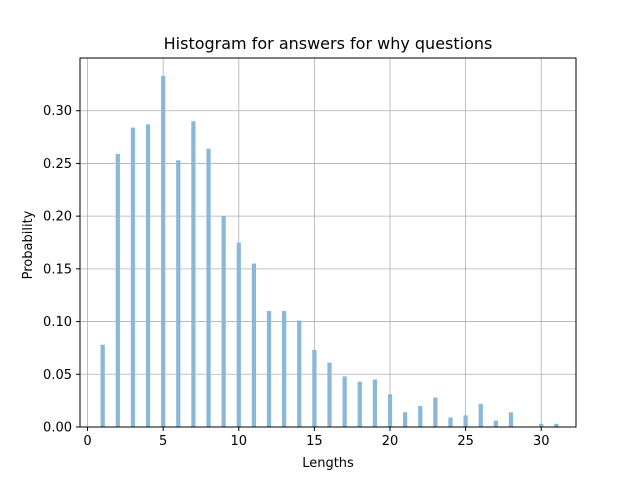 This screenshot has height=480, width=640. I want to click on x-tick-label: 20, so click(390, 441).